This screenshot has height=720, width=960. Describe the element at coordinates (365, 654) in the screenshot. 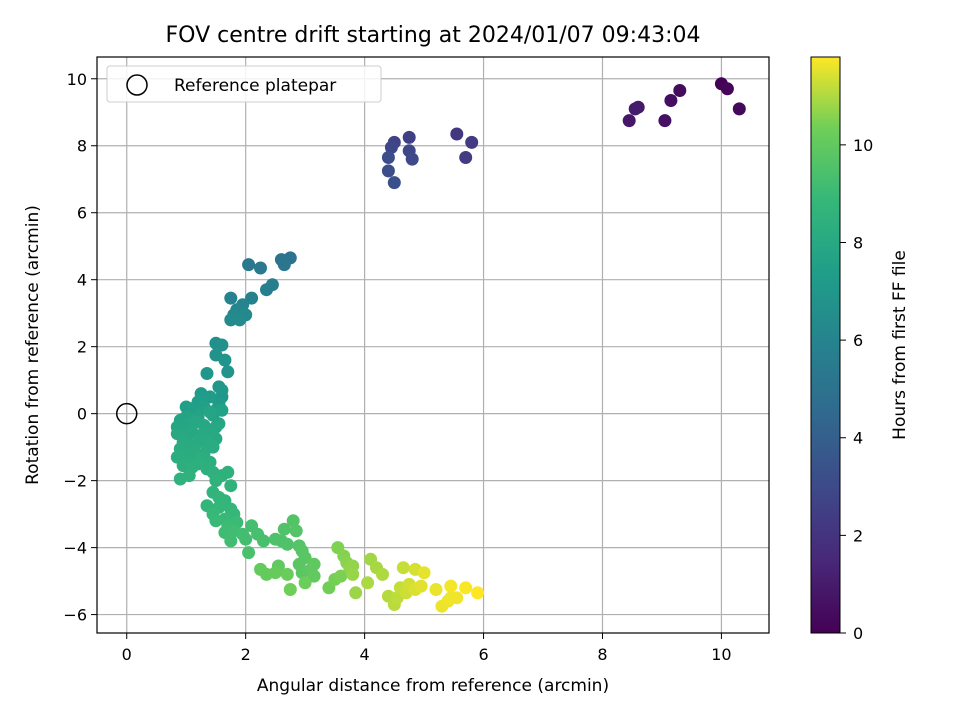

I see `x-tick-label: 4` at that location.